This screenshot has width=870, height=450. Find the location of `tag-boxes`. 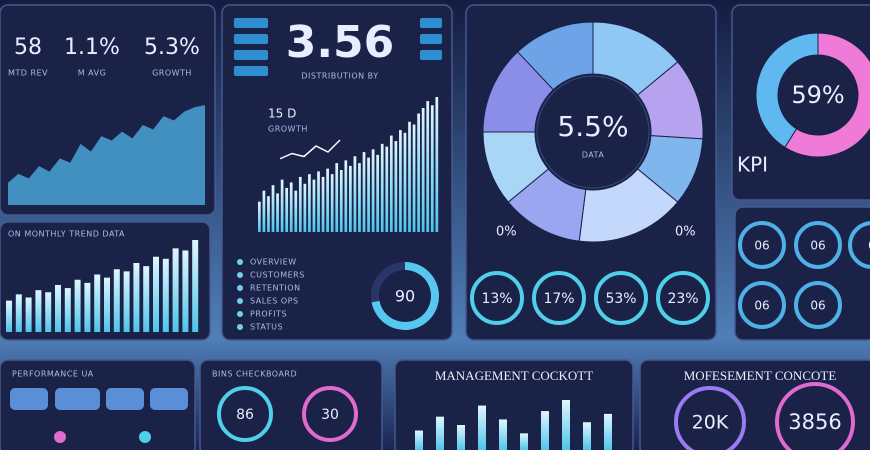

tag-boxes is located at coordinates (338, 47).